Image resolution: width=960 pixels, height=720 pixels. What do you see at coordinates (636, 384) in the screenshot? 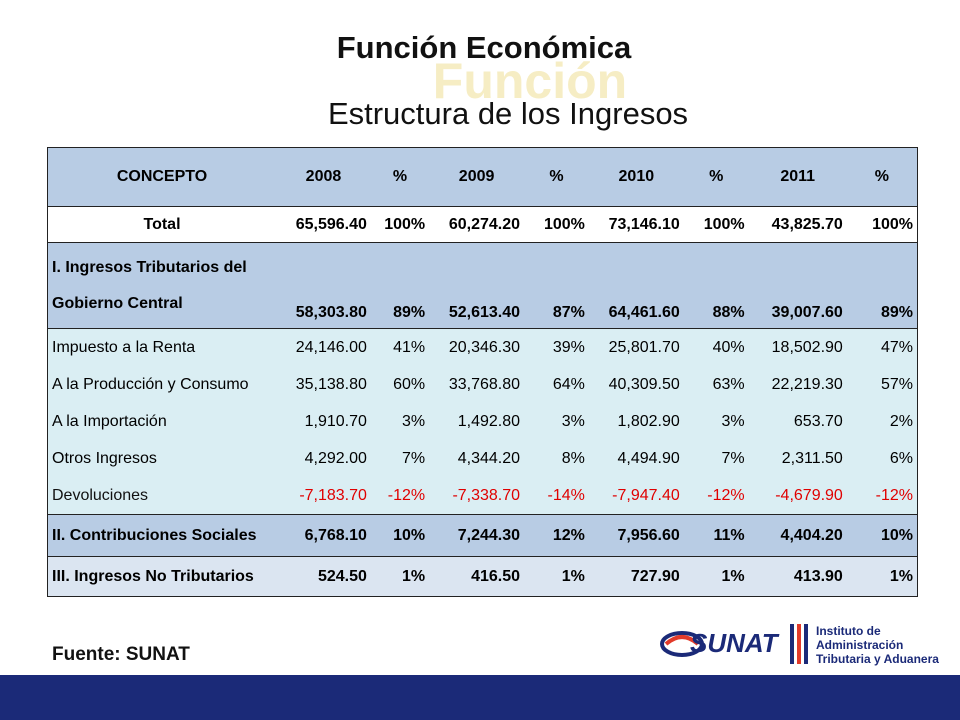
I see `value-cell: 40,309.50` at bounding box center [636, 384].